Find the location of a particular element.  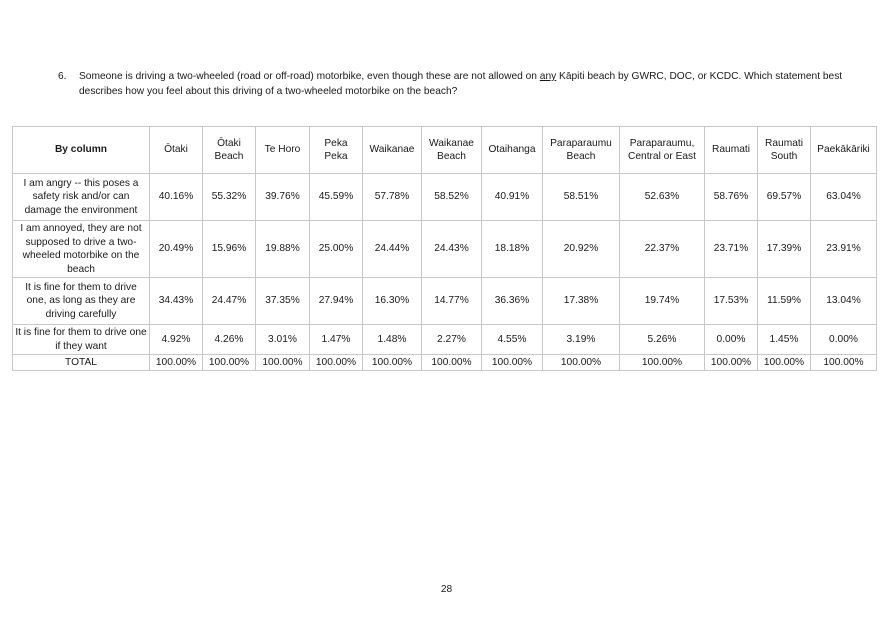

table-cell: 5.26% is located at coordinates (662, 339).